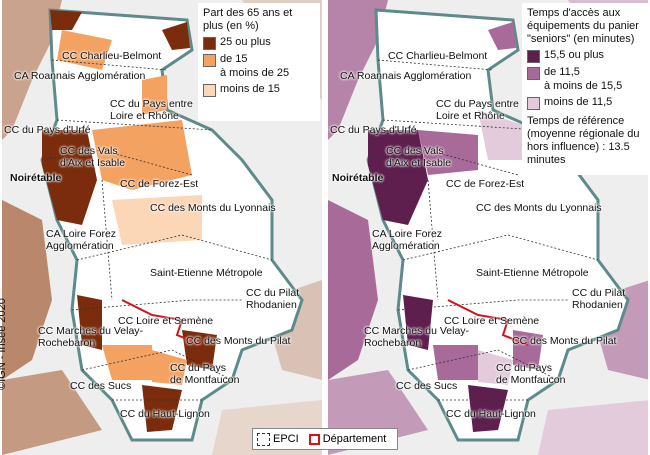  I want to click on epci-label: EPCI, so click(286, 439).